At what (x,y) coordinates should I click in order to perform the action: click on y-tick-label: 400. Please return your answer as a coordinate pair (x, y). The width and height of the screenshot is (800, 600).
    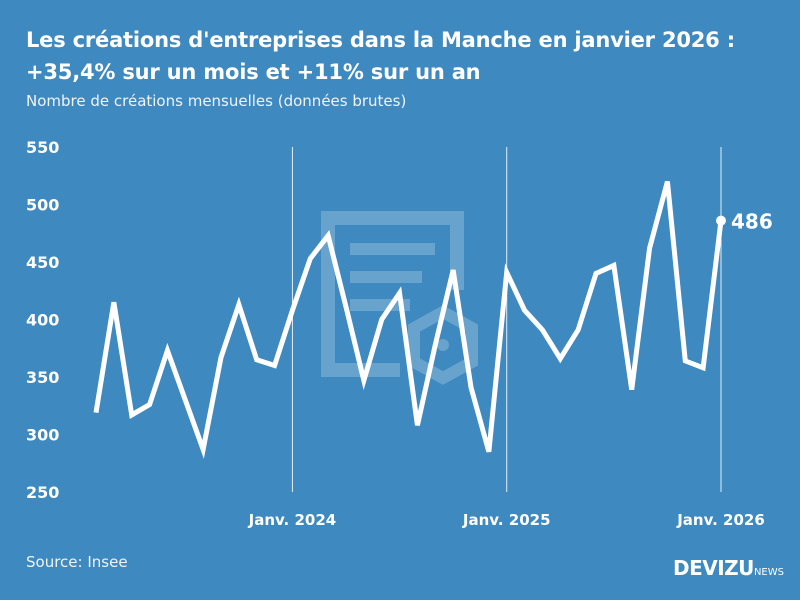
    Looking at the image, I should click on (42, 320).